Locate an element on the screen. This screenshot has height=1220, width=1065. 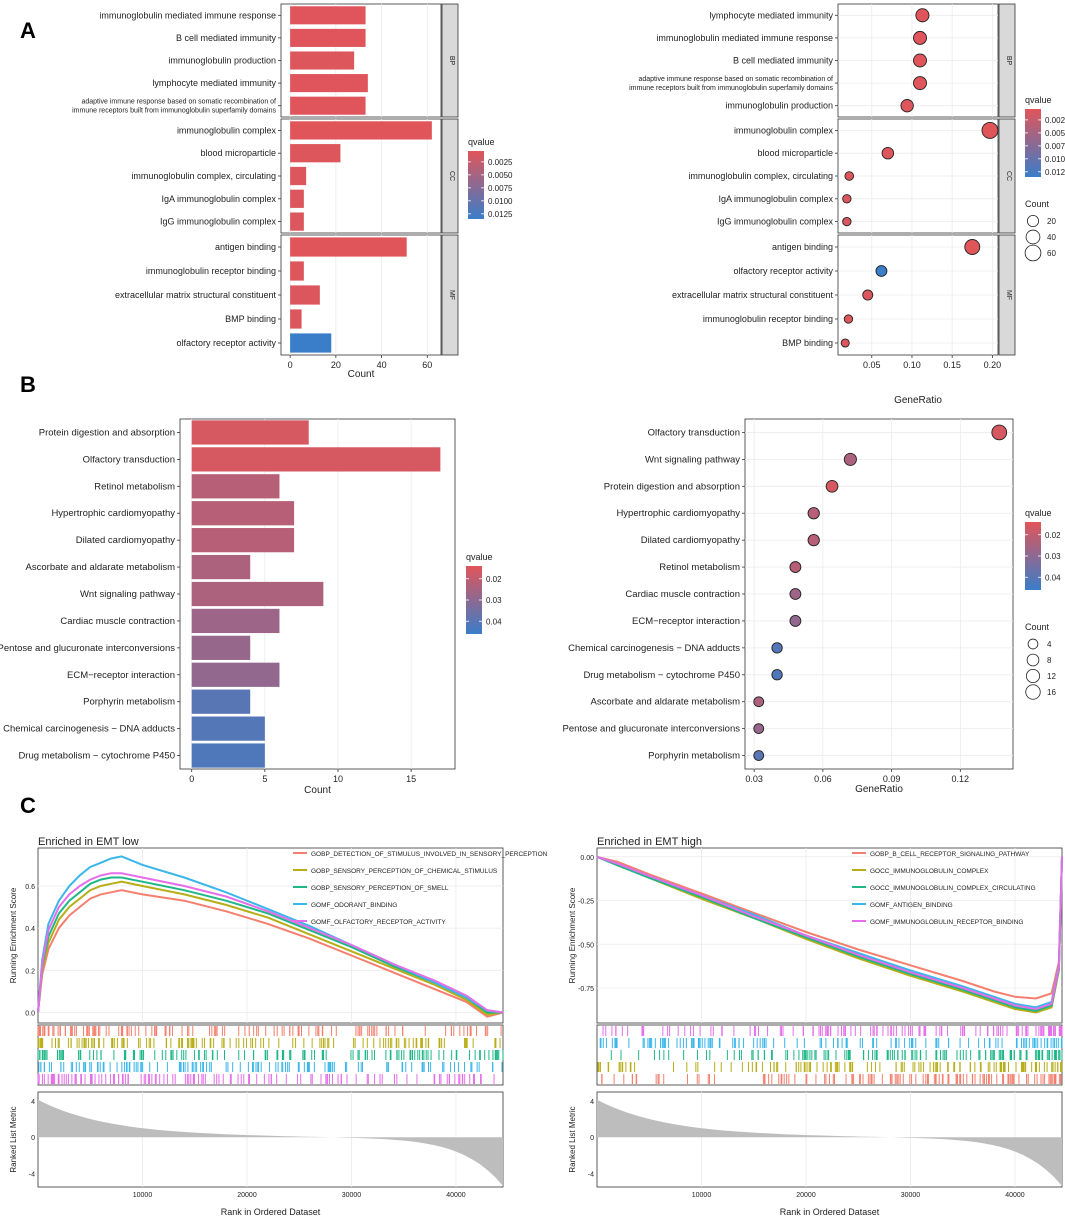
legend-tick-label: 0.0100 is located at coordinates (1055, 159).